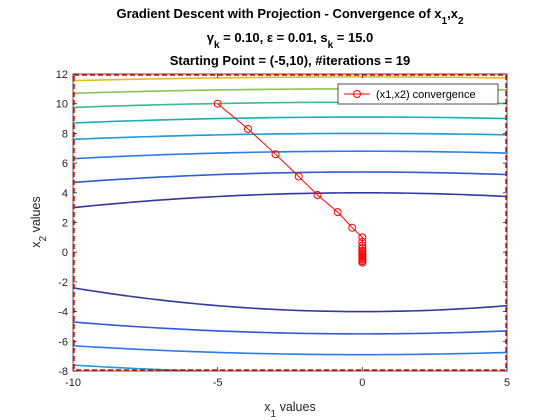 This screenshot has width=560, height=420. I want to click on x-axis-label-text: x1 values, so click(289, 410).